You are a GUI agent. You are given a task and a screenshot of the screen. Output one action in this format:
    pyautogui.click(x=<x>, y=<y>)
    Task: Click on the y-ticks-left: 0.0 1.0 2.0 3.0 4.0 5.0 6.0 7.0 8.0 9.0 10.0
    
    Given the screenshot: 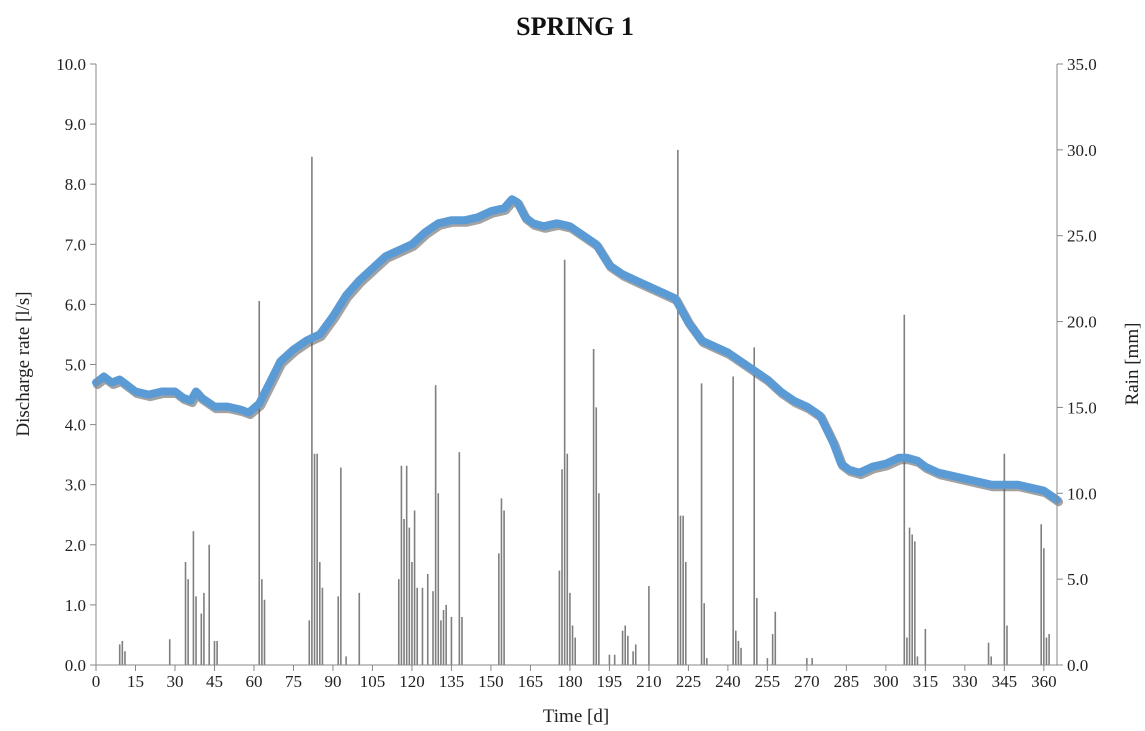 What is the action you would take?
    pyautogui.click(x=76, y=365)
    